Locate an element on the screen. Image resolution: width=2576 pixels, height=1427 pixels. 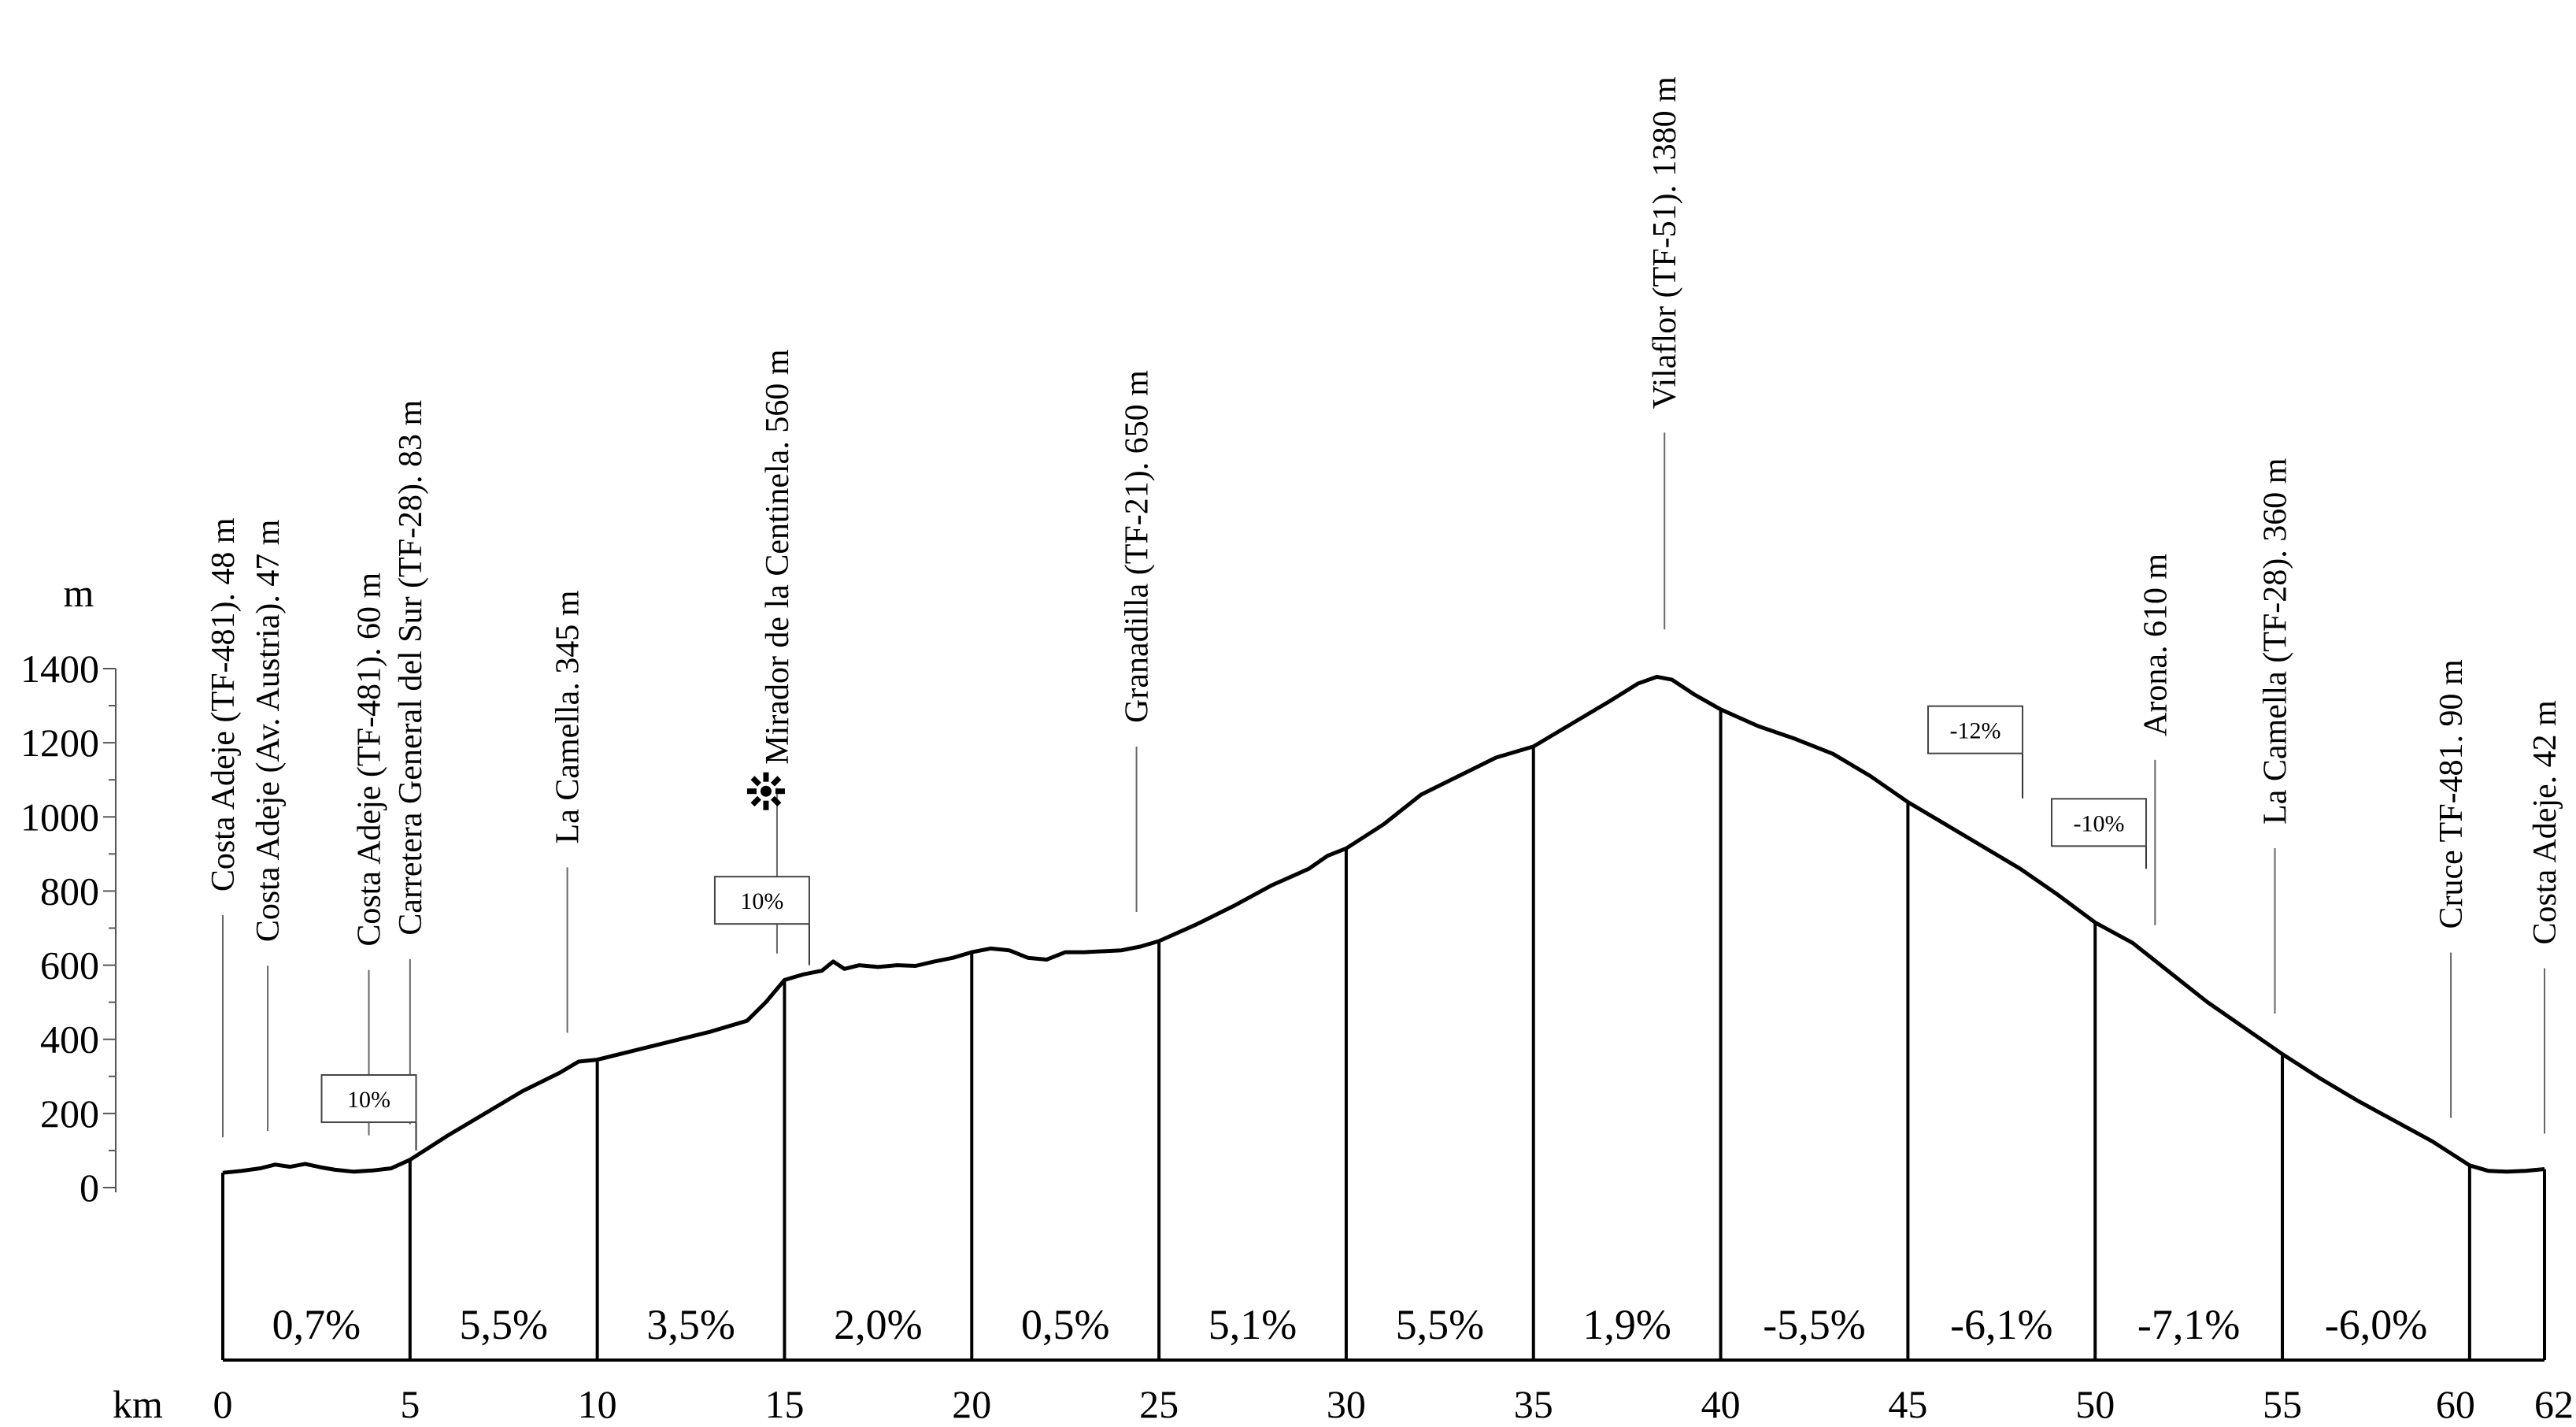
x-tick-label: 20 is located at coordinates (971, 1404).